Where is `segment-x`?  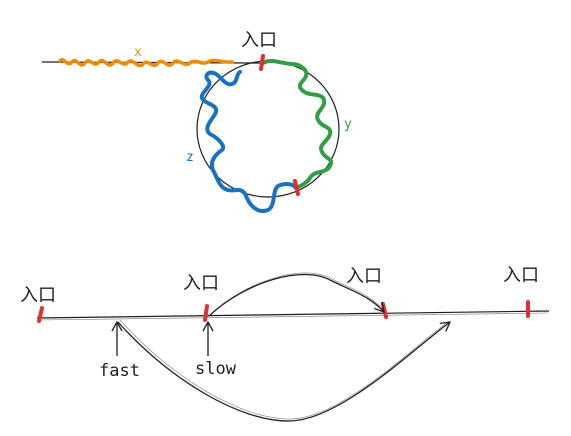
segment-x is located at coordinates (146, 63).